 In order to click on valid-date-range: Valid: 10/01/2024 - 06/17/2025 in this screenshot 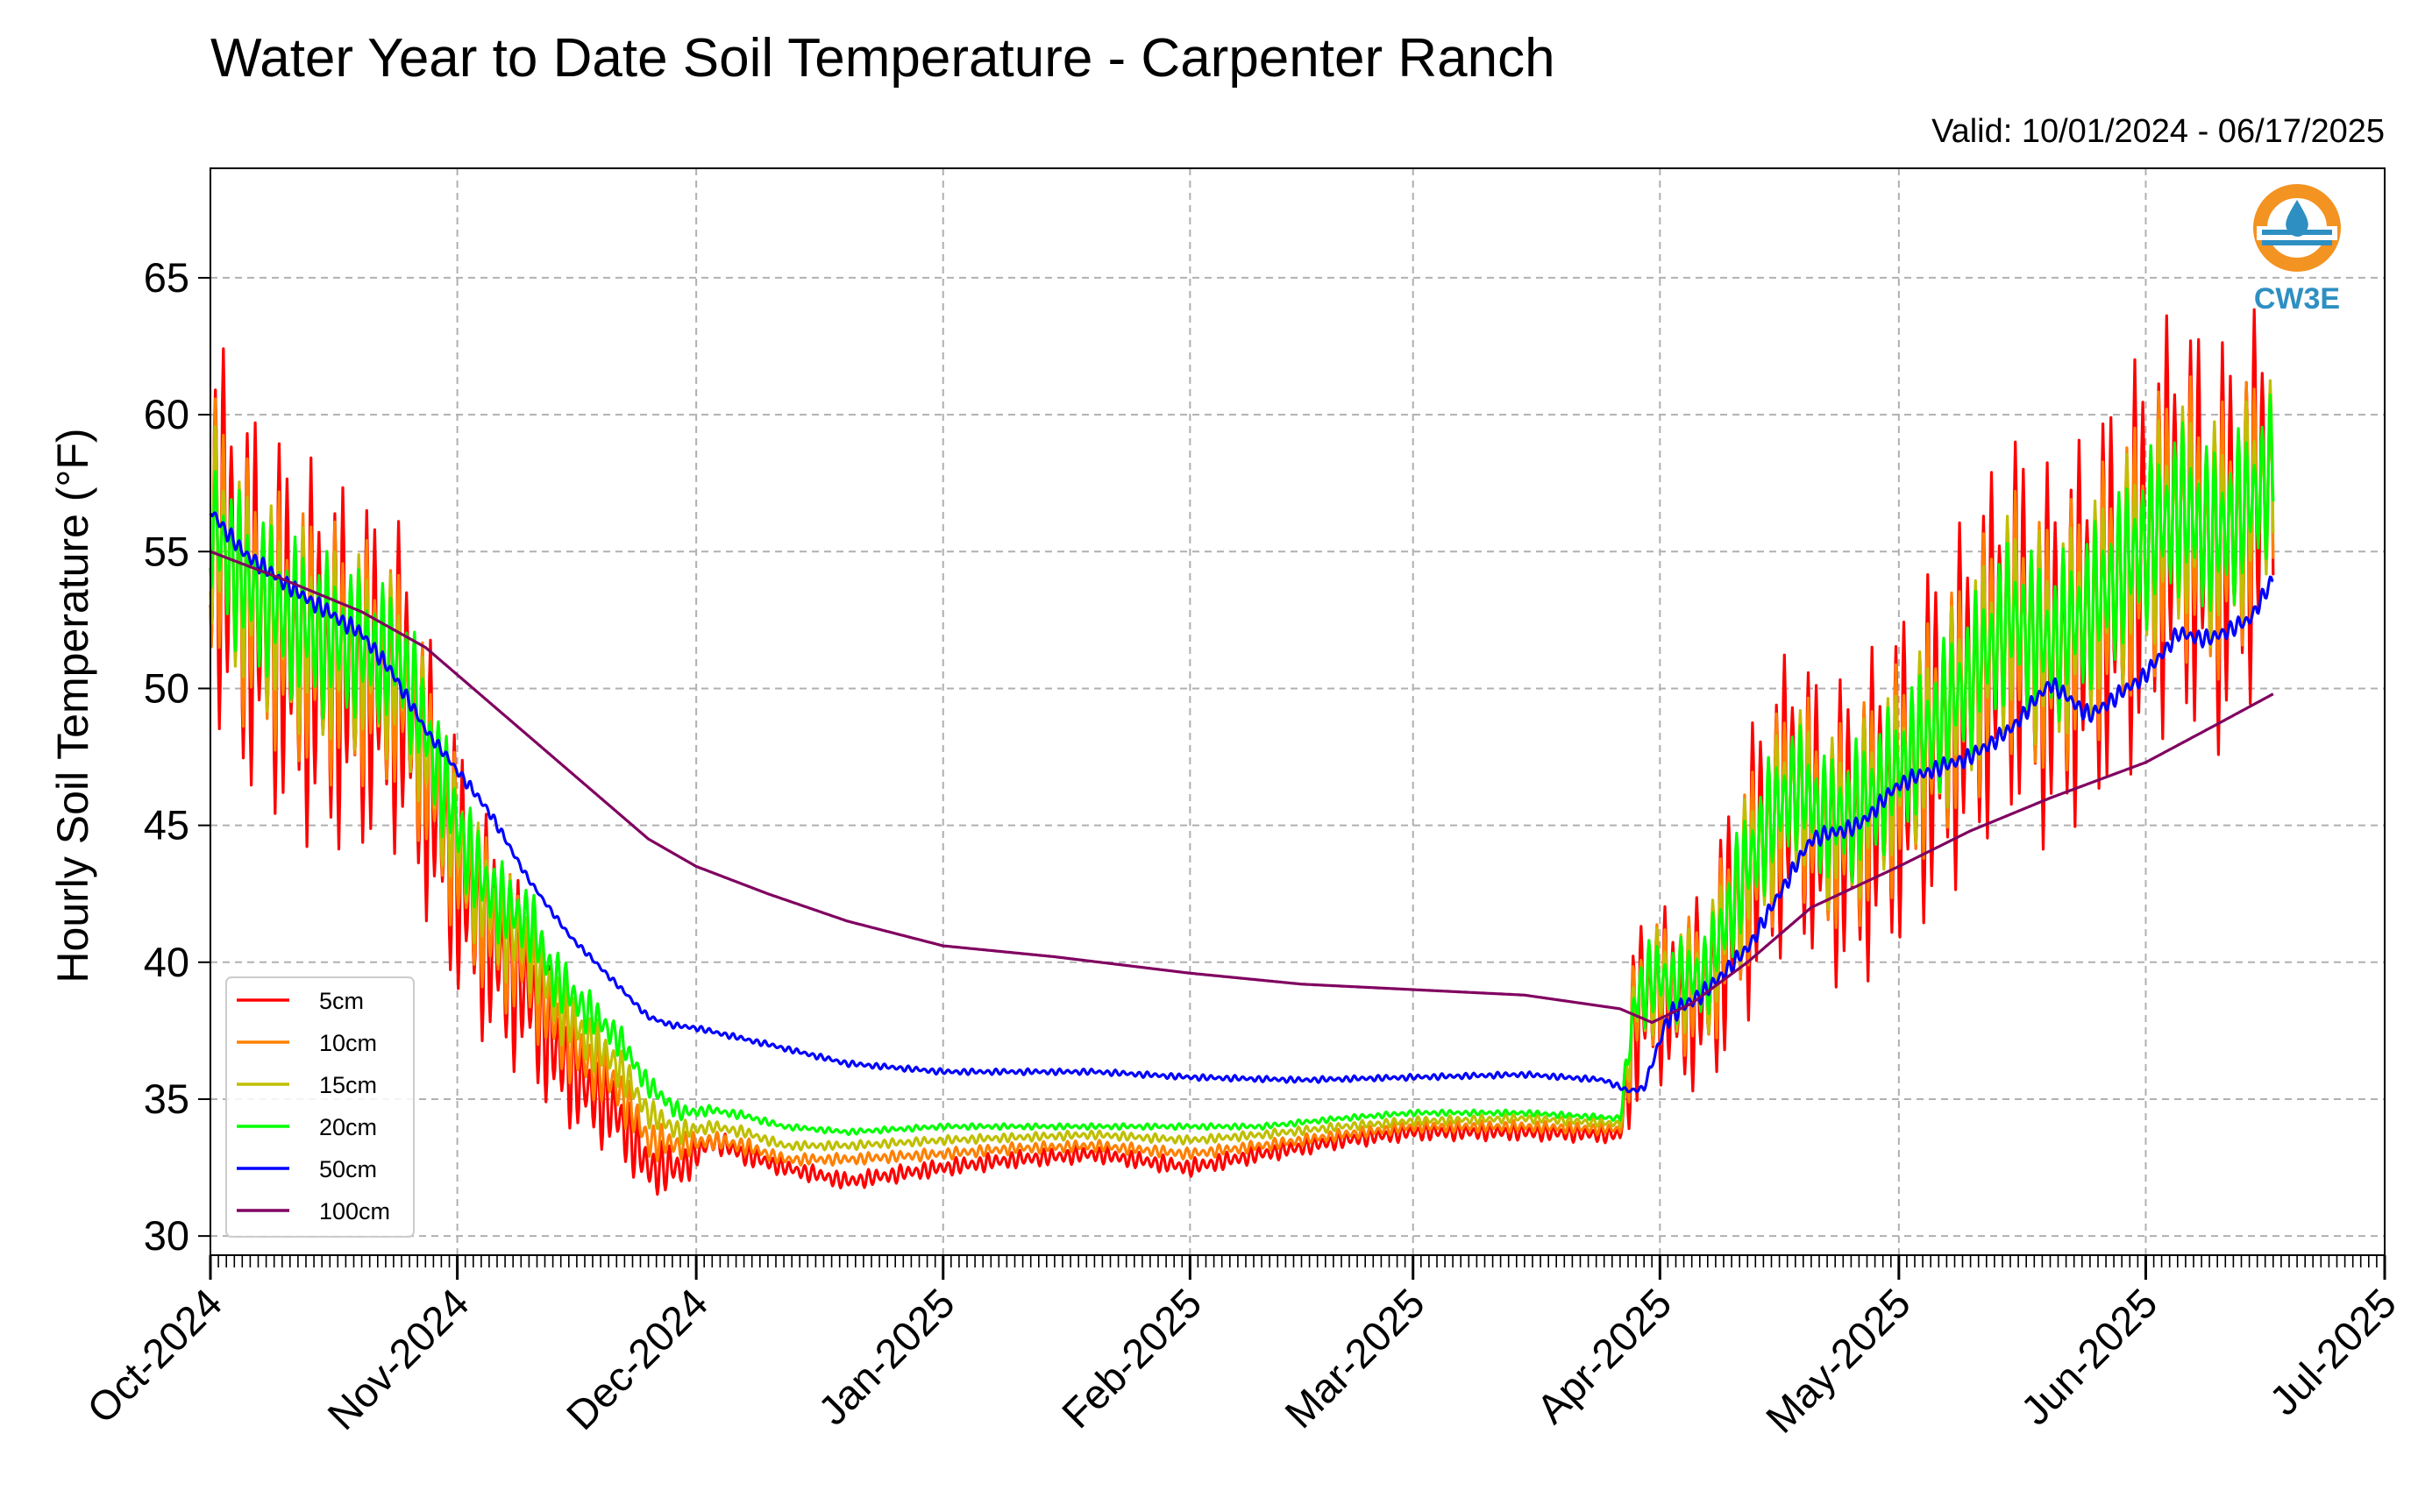, I will do `click(2158, 131)`.